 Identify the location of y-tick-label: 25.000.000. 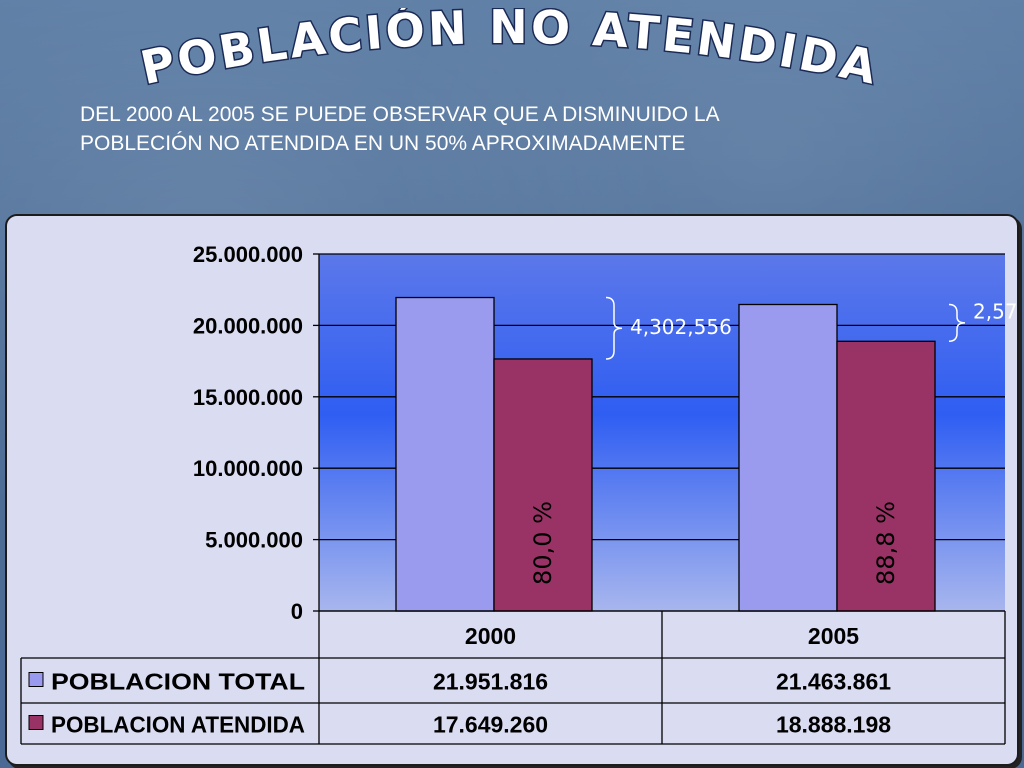
(248, 254).